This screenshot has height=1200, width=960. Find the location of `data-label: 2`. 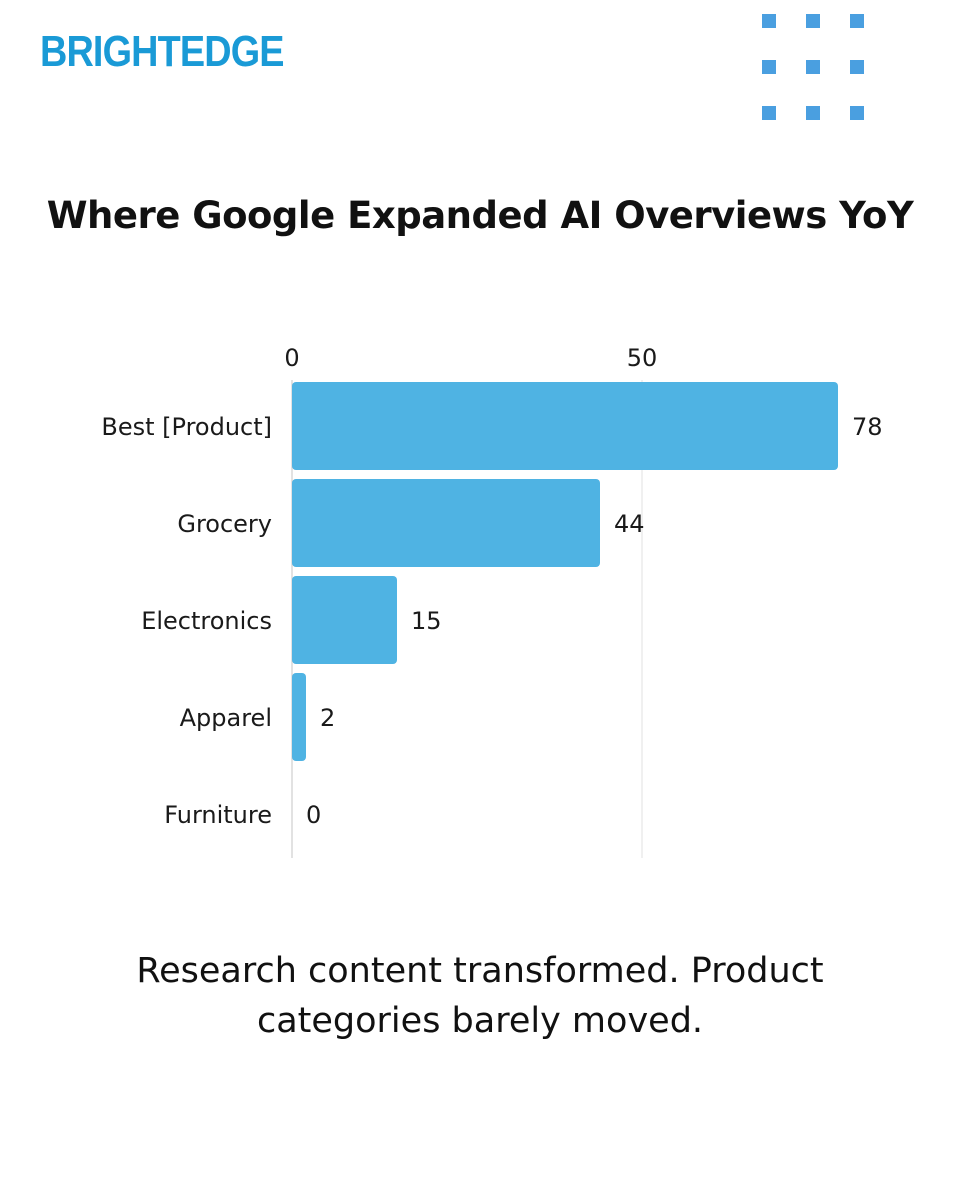

data-label: 2 is located at coordinates (327, 718).